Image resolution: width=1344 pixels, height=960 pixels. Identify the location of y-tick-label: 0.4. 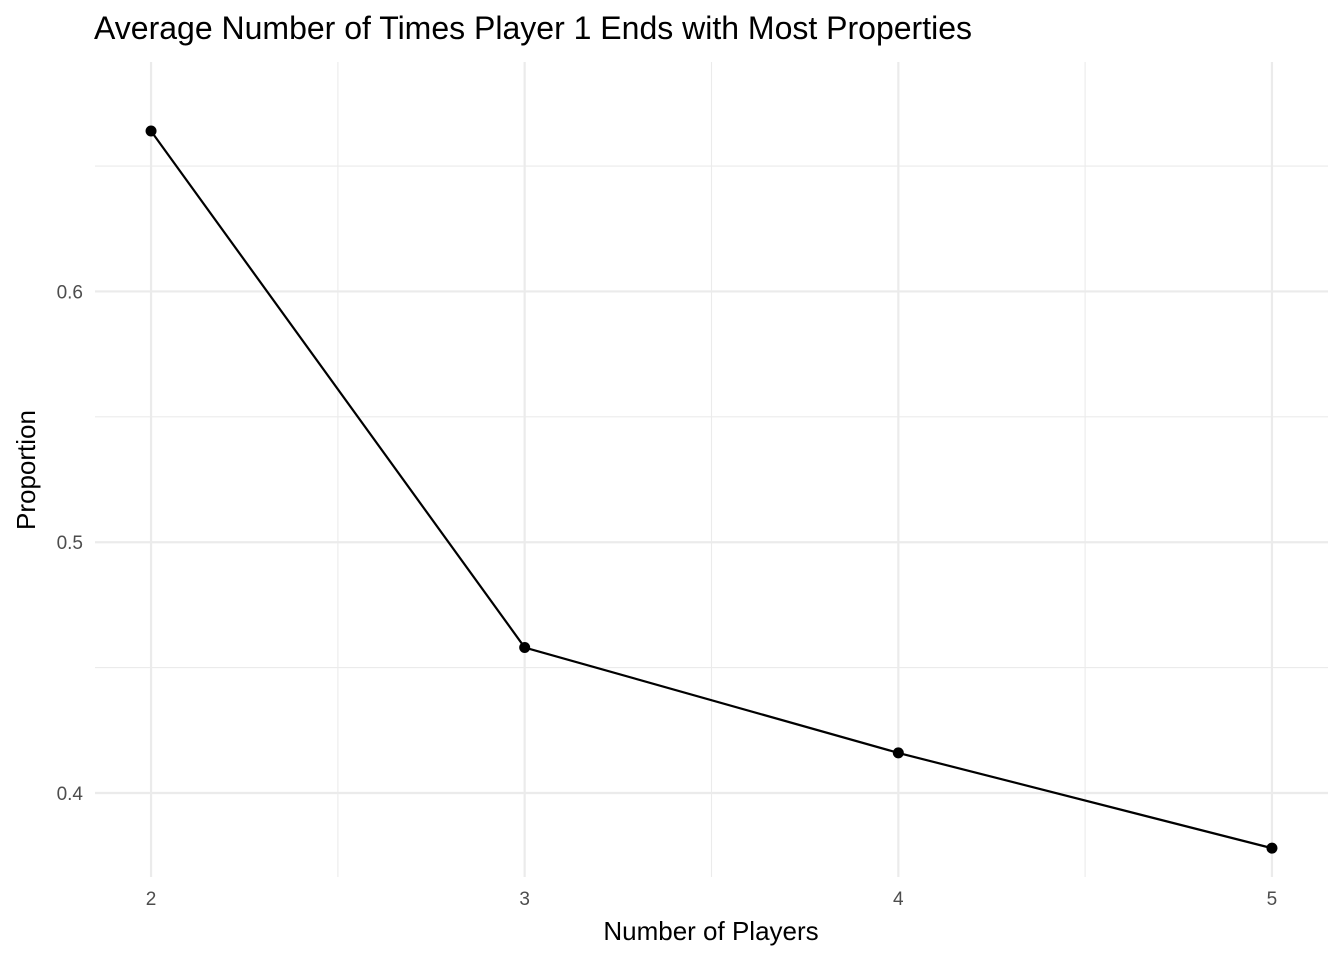
(70, 794).